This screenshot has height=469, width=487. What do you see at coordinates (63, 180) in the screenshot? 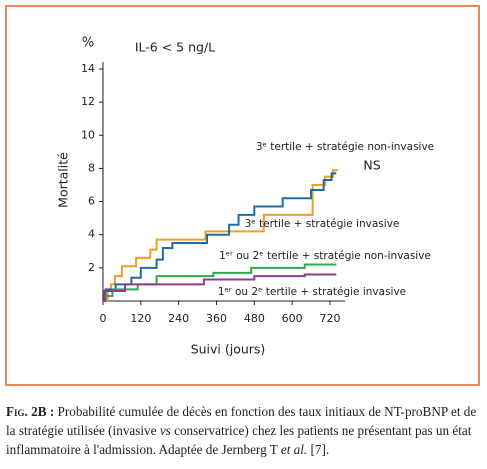
I see `y-axis-title: Mortalité` at bounding box center [63, 180].